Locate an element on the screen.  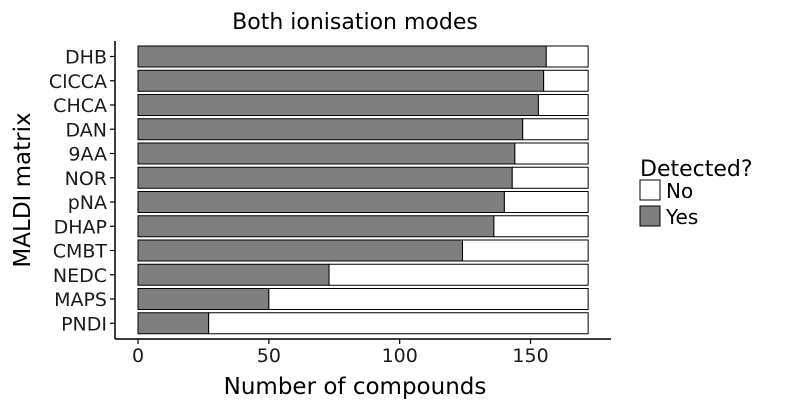
chart-title: Both ionisation modes is located at coordinates (355, 22).